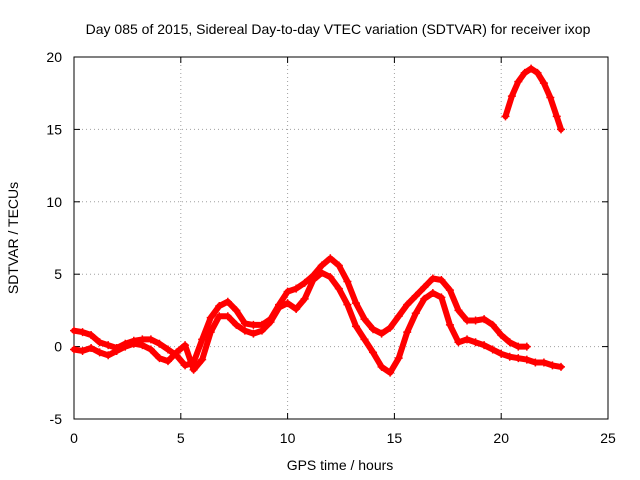 Image resolution: width=640 pixels, height=480 pixels. I want to click on y-tick-label: 0, so click(58, 347).